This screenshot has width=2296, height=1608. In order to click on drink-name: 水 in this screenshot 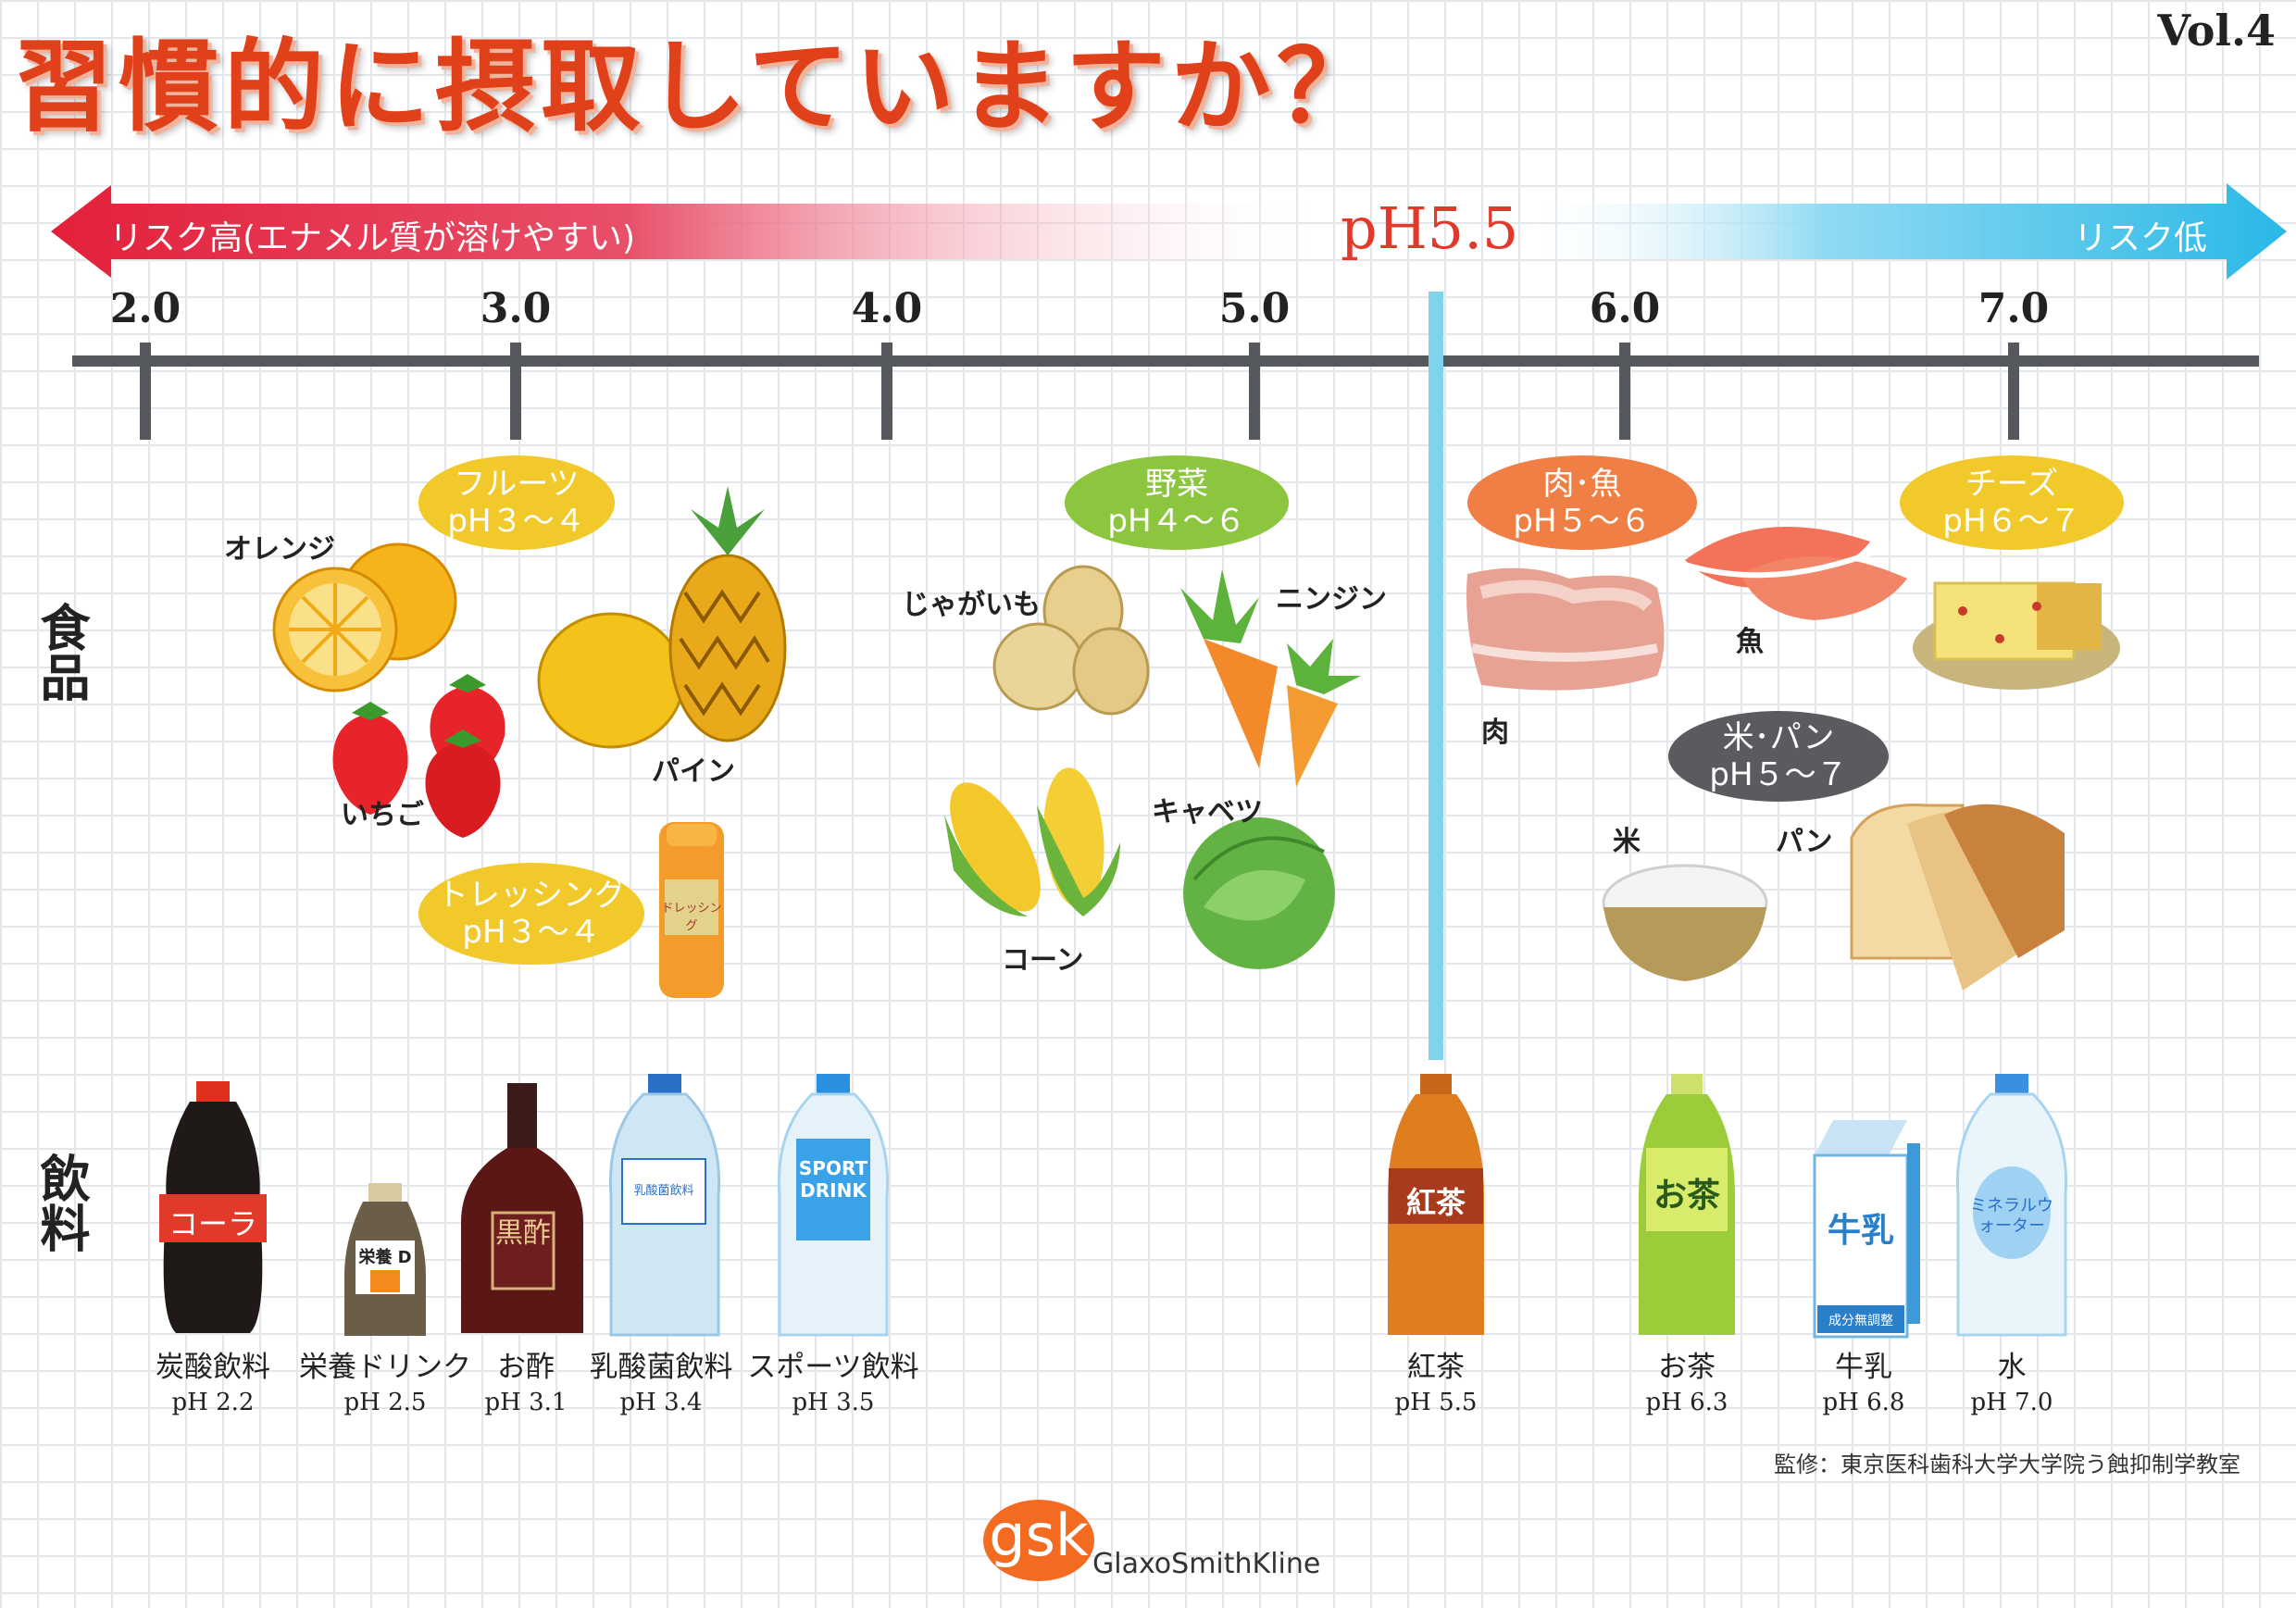, I will do `click(2012, 1367)`.